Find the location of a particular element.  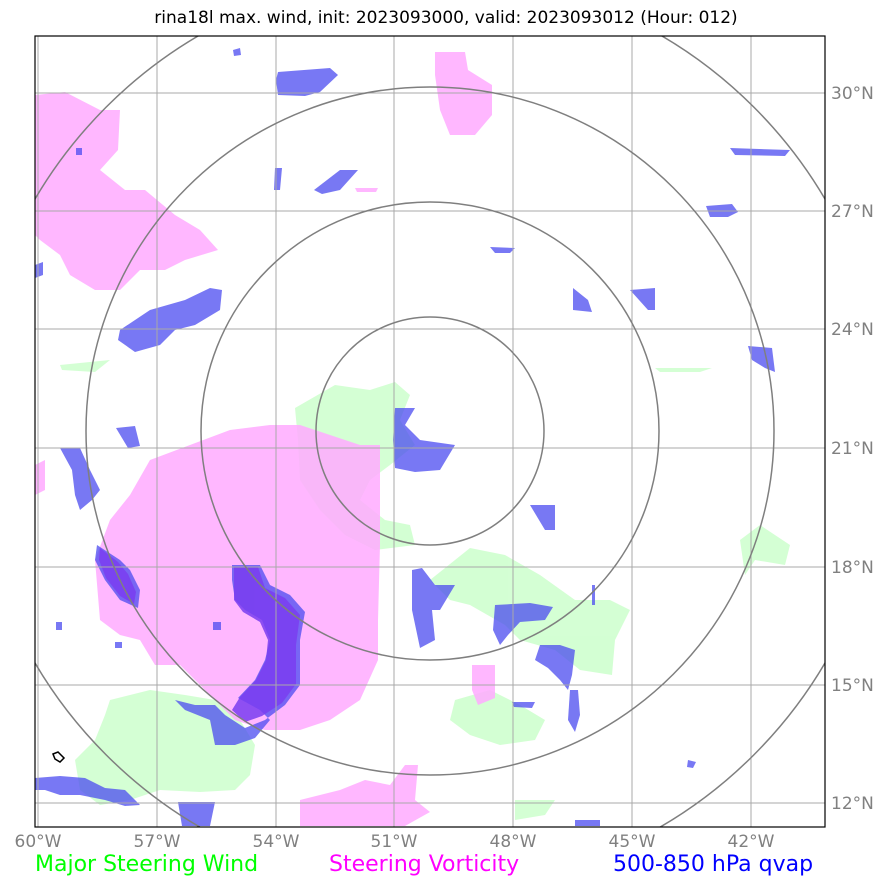

lon-tick-label: 42°W is located at coordinates (751, 842).